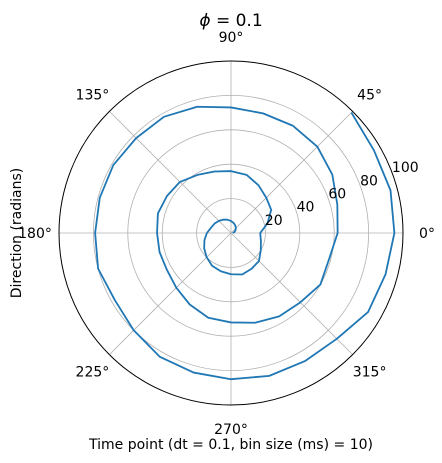 Image resolution: width=442 pixels, height=463 pixels. What do you see at coordinates (93, 373) in the screenshot?
I see `angle-tick-label-5: 225°` at bounding box center [93, 373].